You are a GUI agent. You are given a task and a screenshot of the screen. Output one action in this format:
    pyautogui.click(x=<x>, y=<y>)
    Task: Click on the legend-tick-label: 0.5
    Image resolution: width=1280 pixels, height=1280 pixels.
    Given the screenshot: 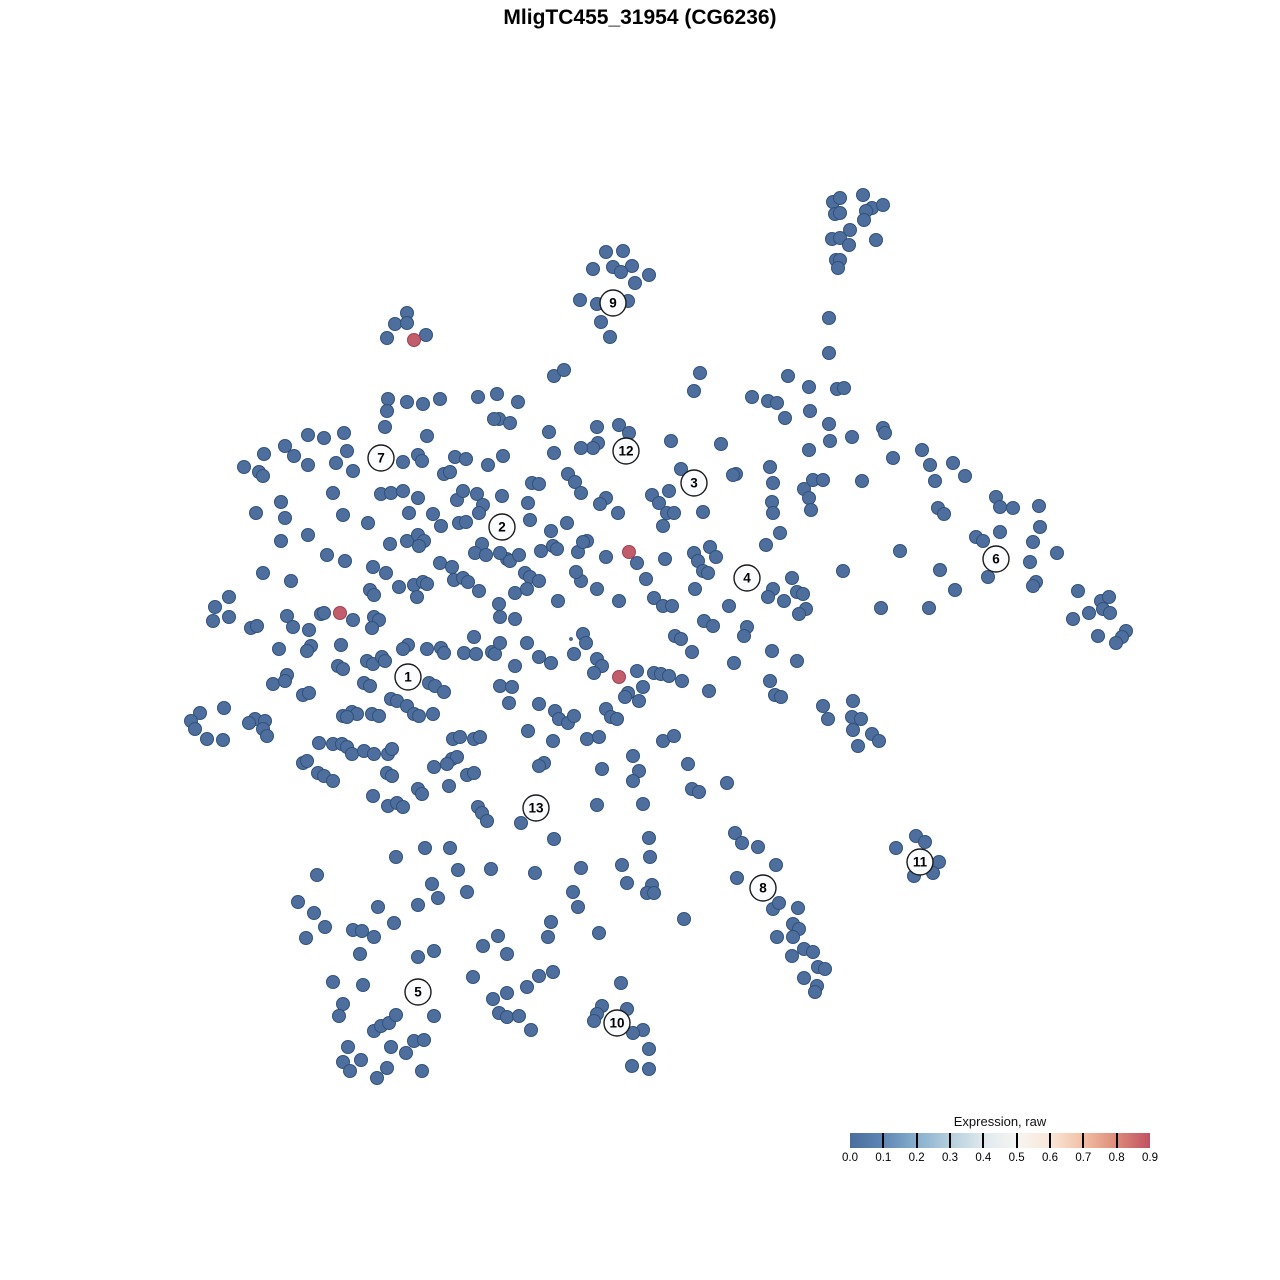 What is the action you would take?
    pyautogui.click(x=1016, y=1158)
    